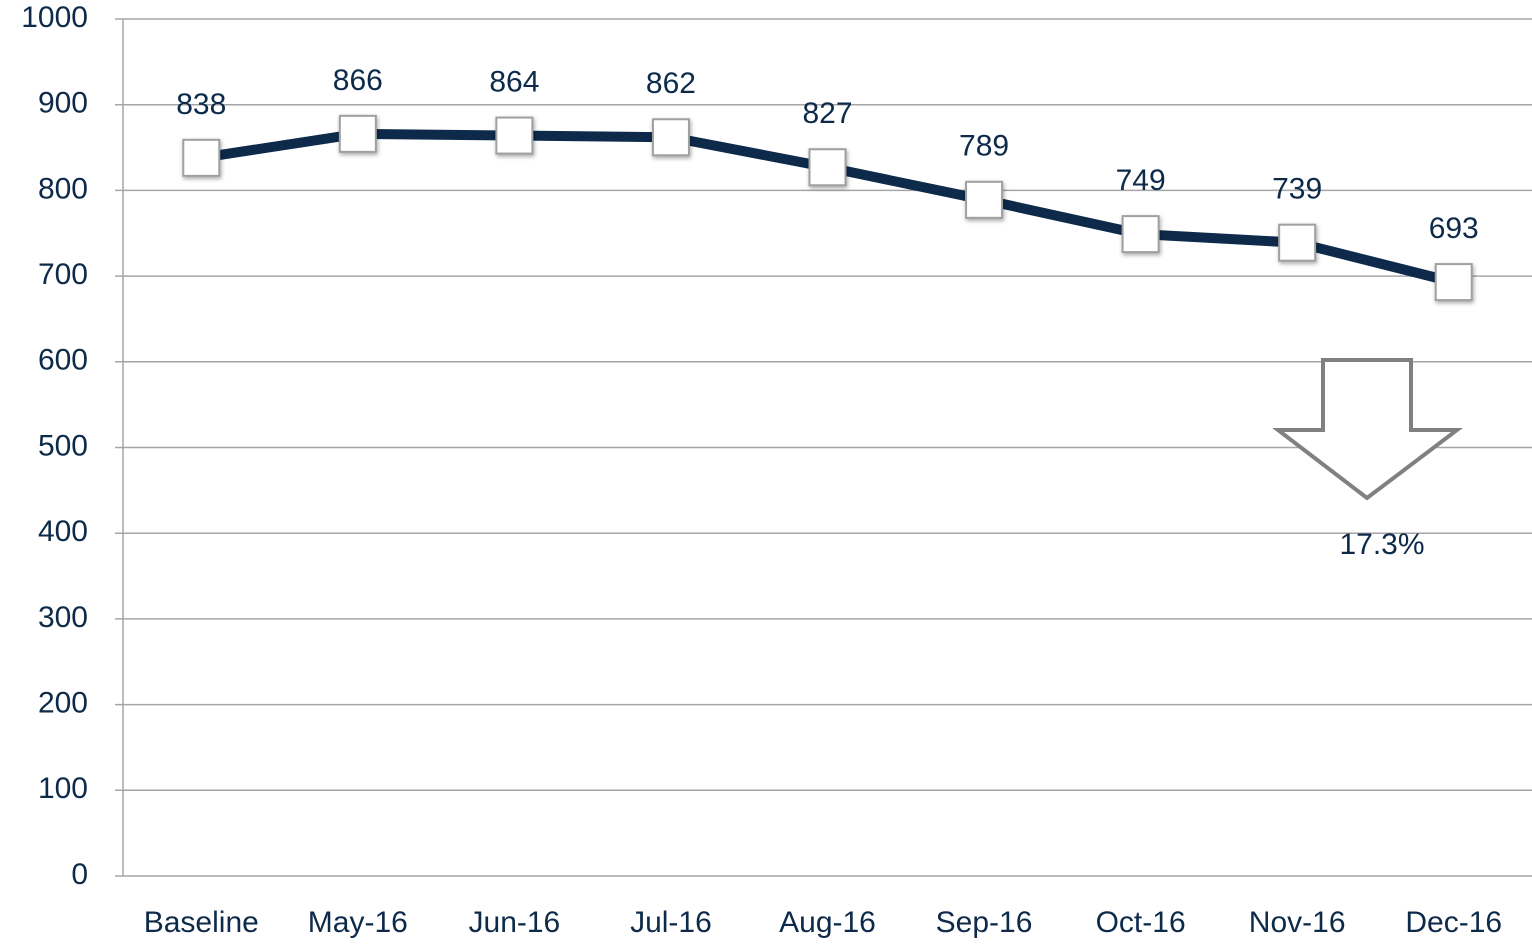 This screenshot has height=944, width=1532. What do you see at coordinates (1297, 189) in the screenshot?
I see `data-label: 739` at bounding box center [1297, 189].